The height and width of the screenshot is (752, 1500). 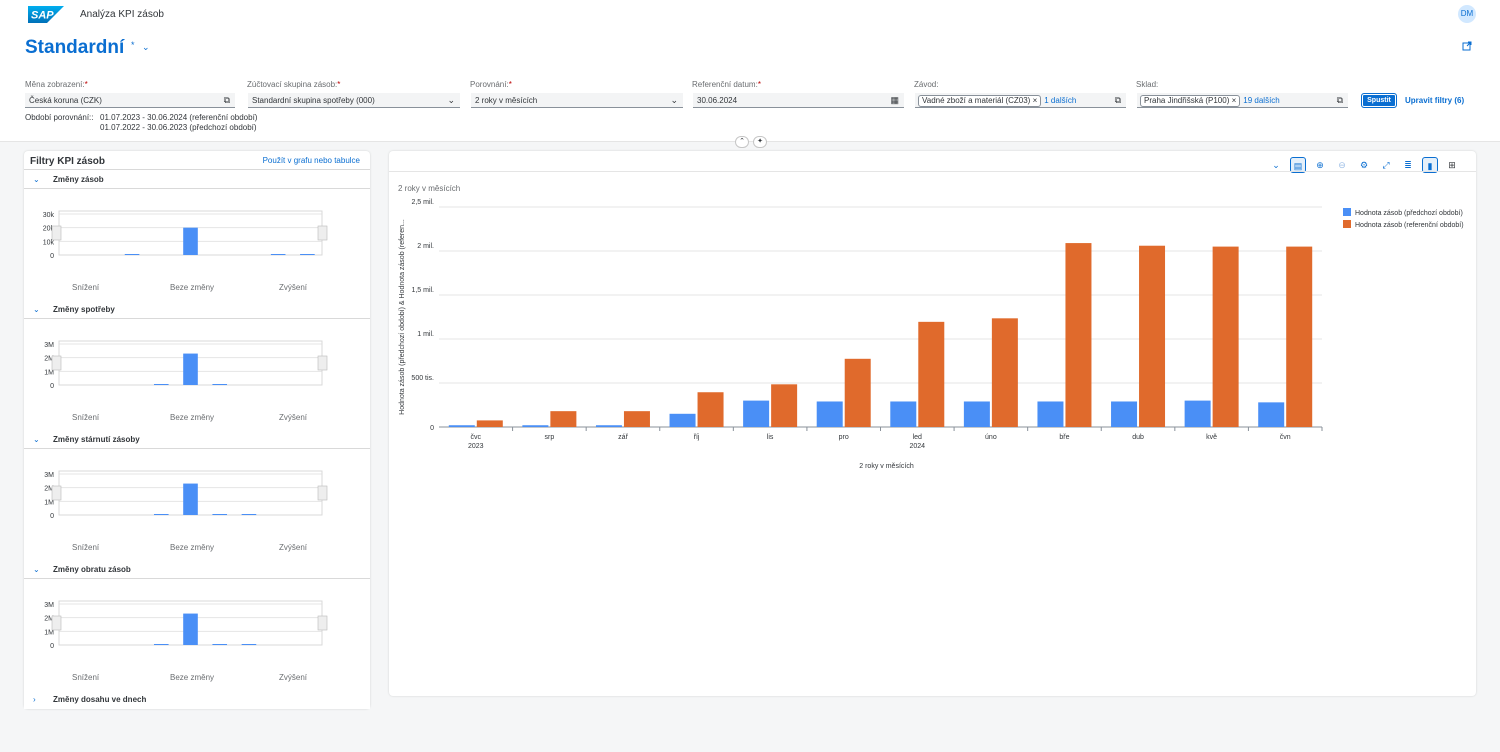 I want to click on chart-y-tick-label: 2 mil., so click(x=425, y=246).